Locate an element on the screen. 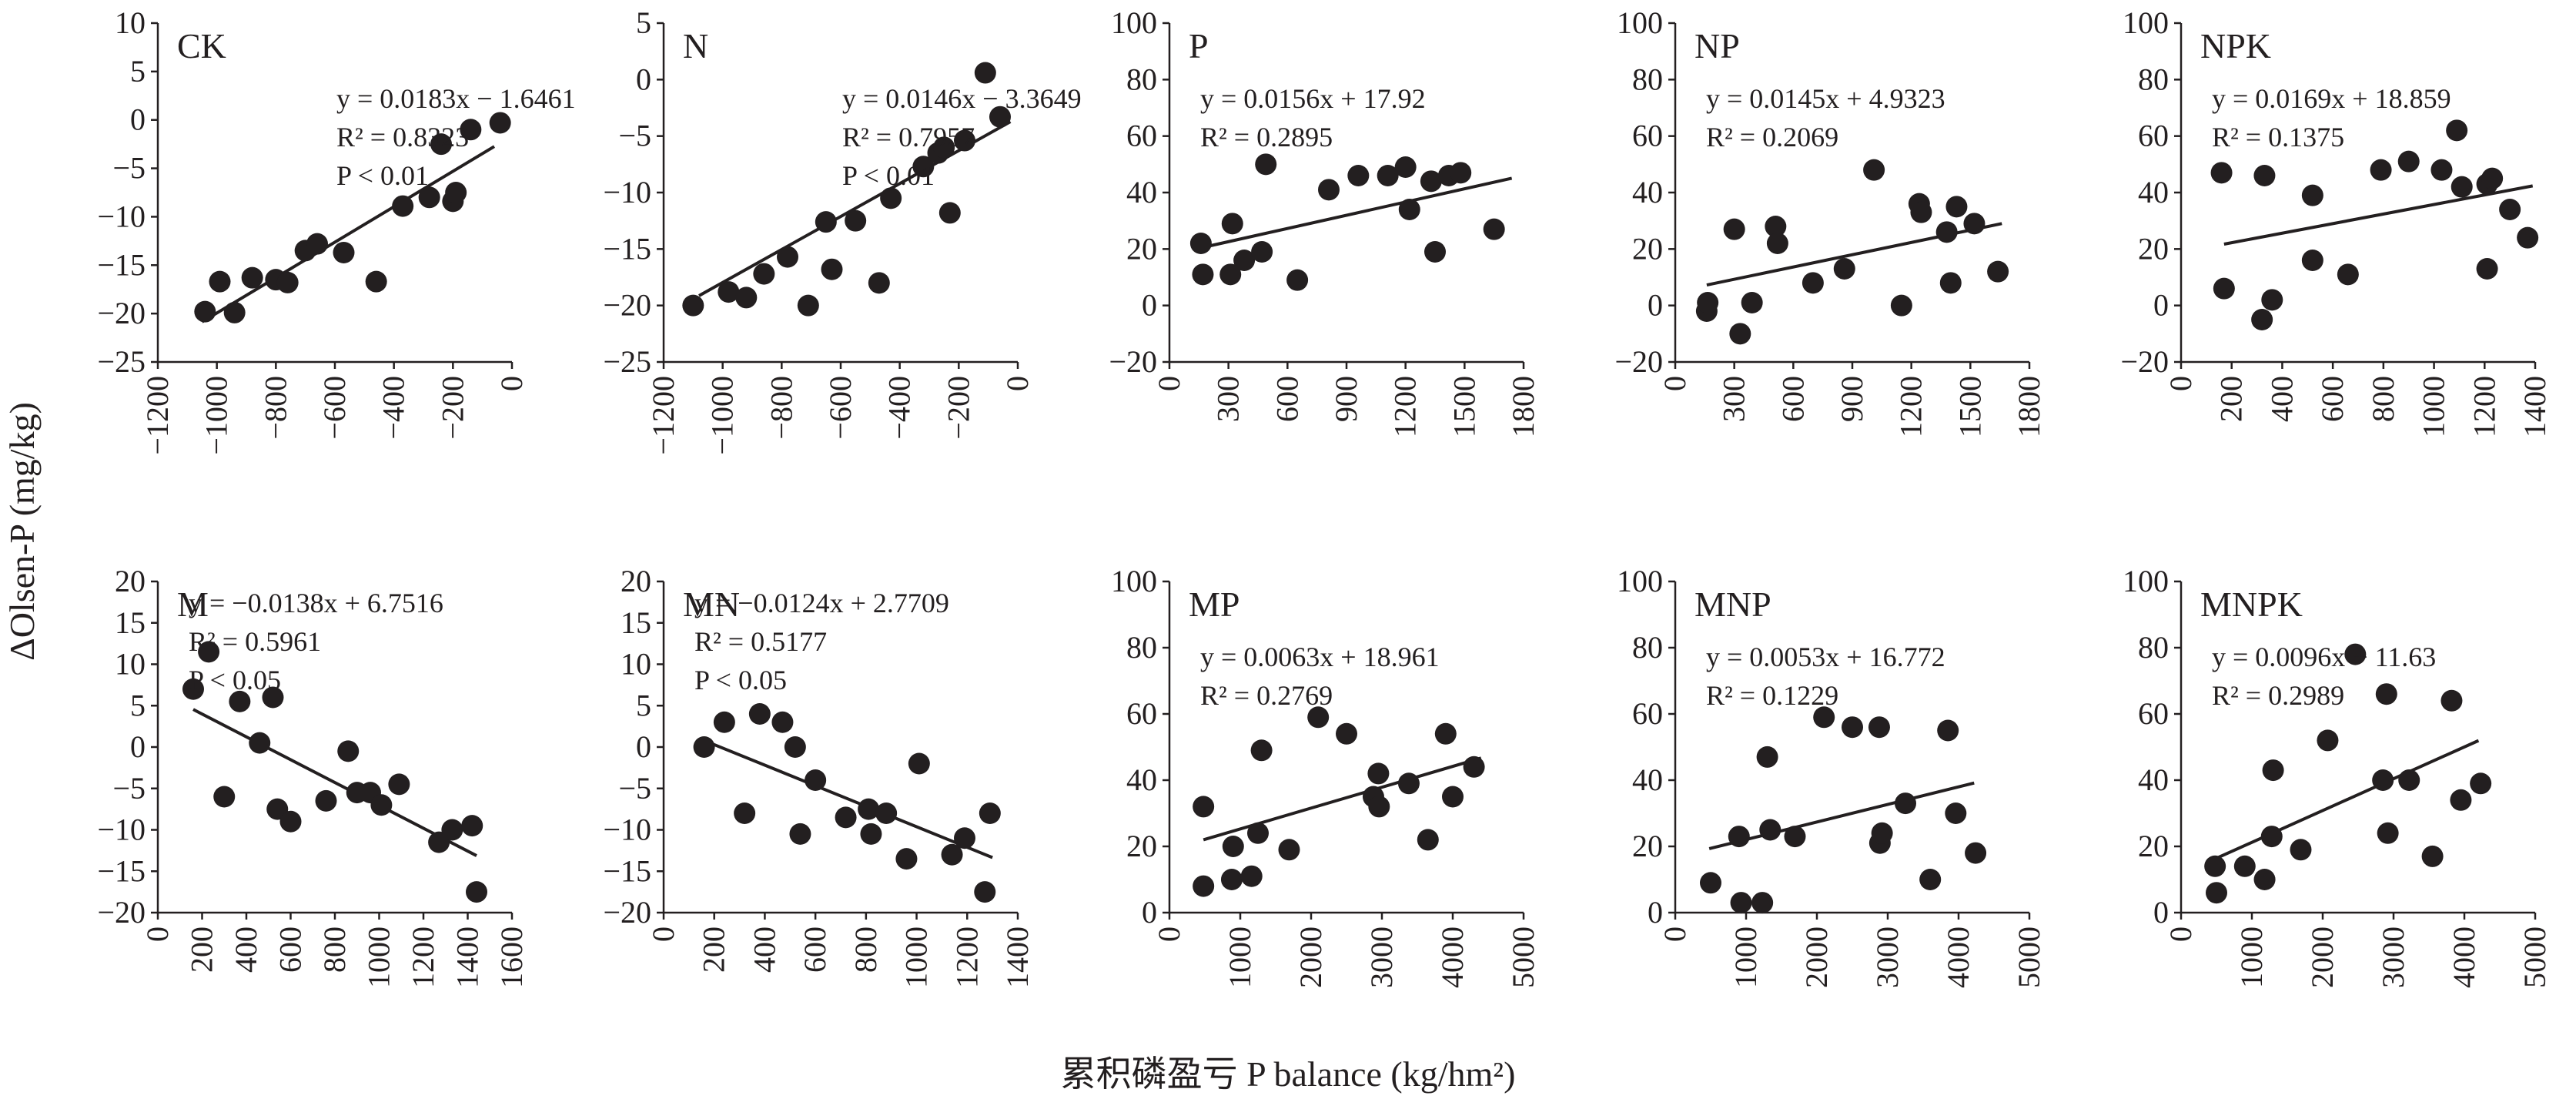  x-tick-label: 600 is located at coordinates (290, 949).